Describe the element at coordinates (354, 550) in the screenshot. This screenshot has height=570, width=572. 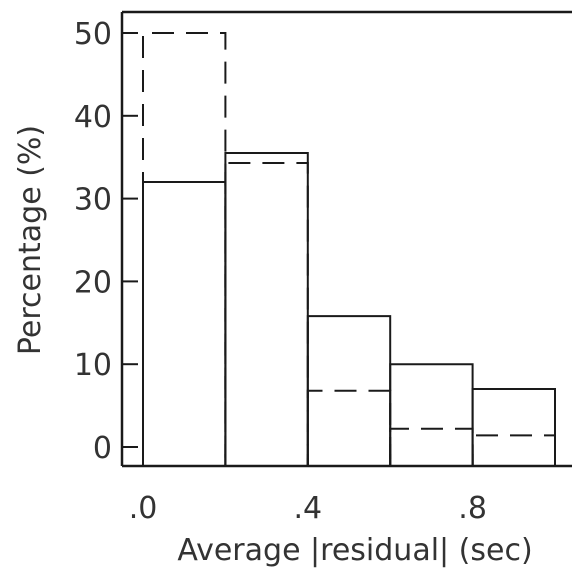
I see `x-axis-label: Average |residual| (sec)` at that location.